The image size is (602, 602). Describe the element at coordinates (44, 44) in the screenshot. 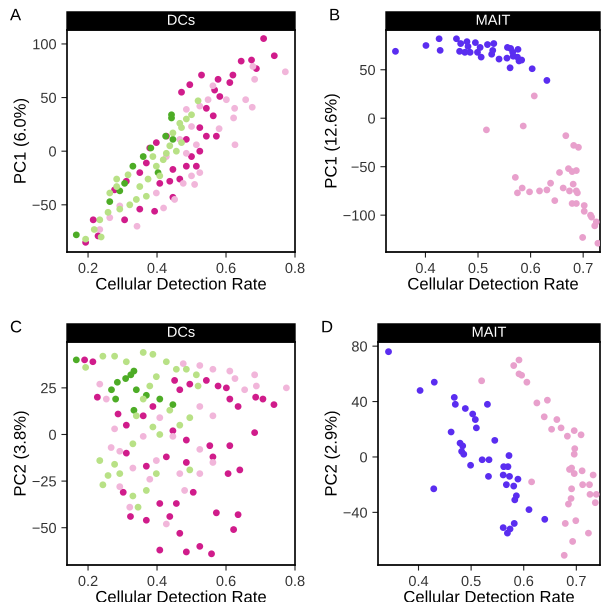

I see `y-tick-label: 100` at that location.